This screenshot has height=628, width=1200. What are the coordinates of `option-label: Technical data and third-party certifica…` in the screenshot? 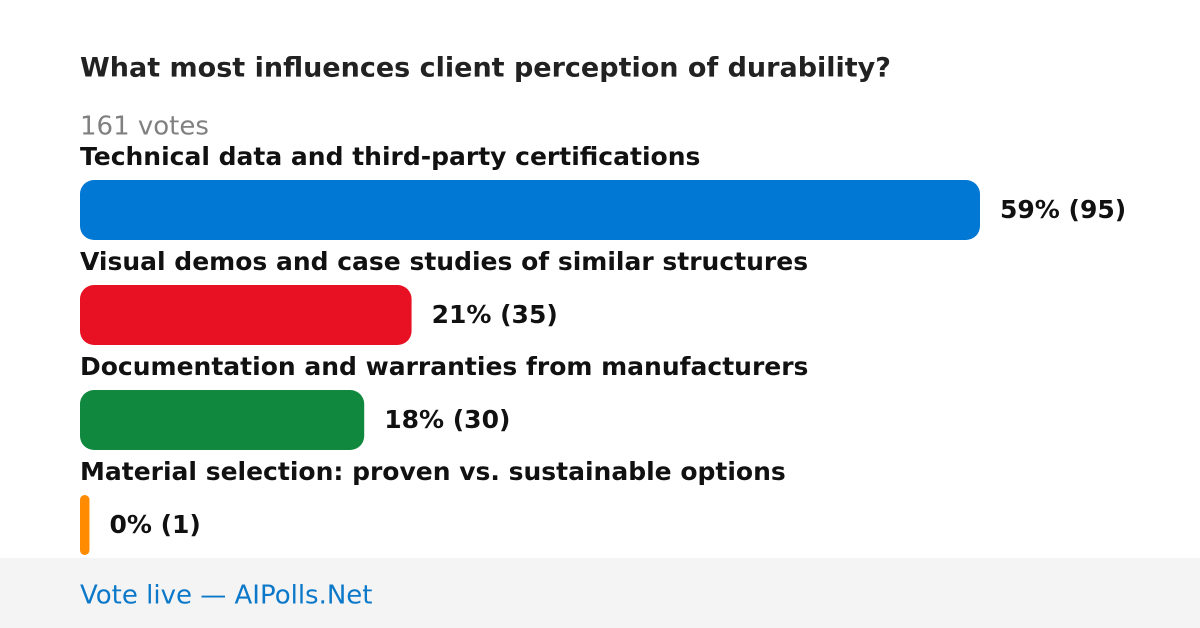 It's located at (390, 156).